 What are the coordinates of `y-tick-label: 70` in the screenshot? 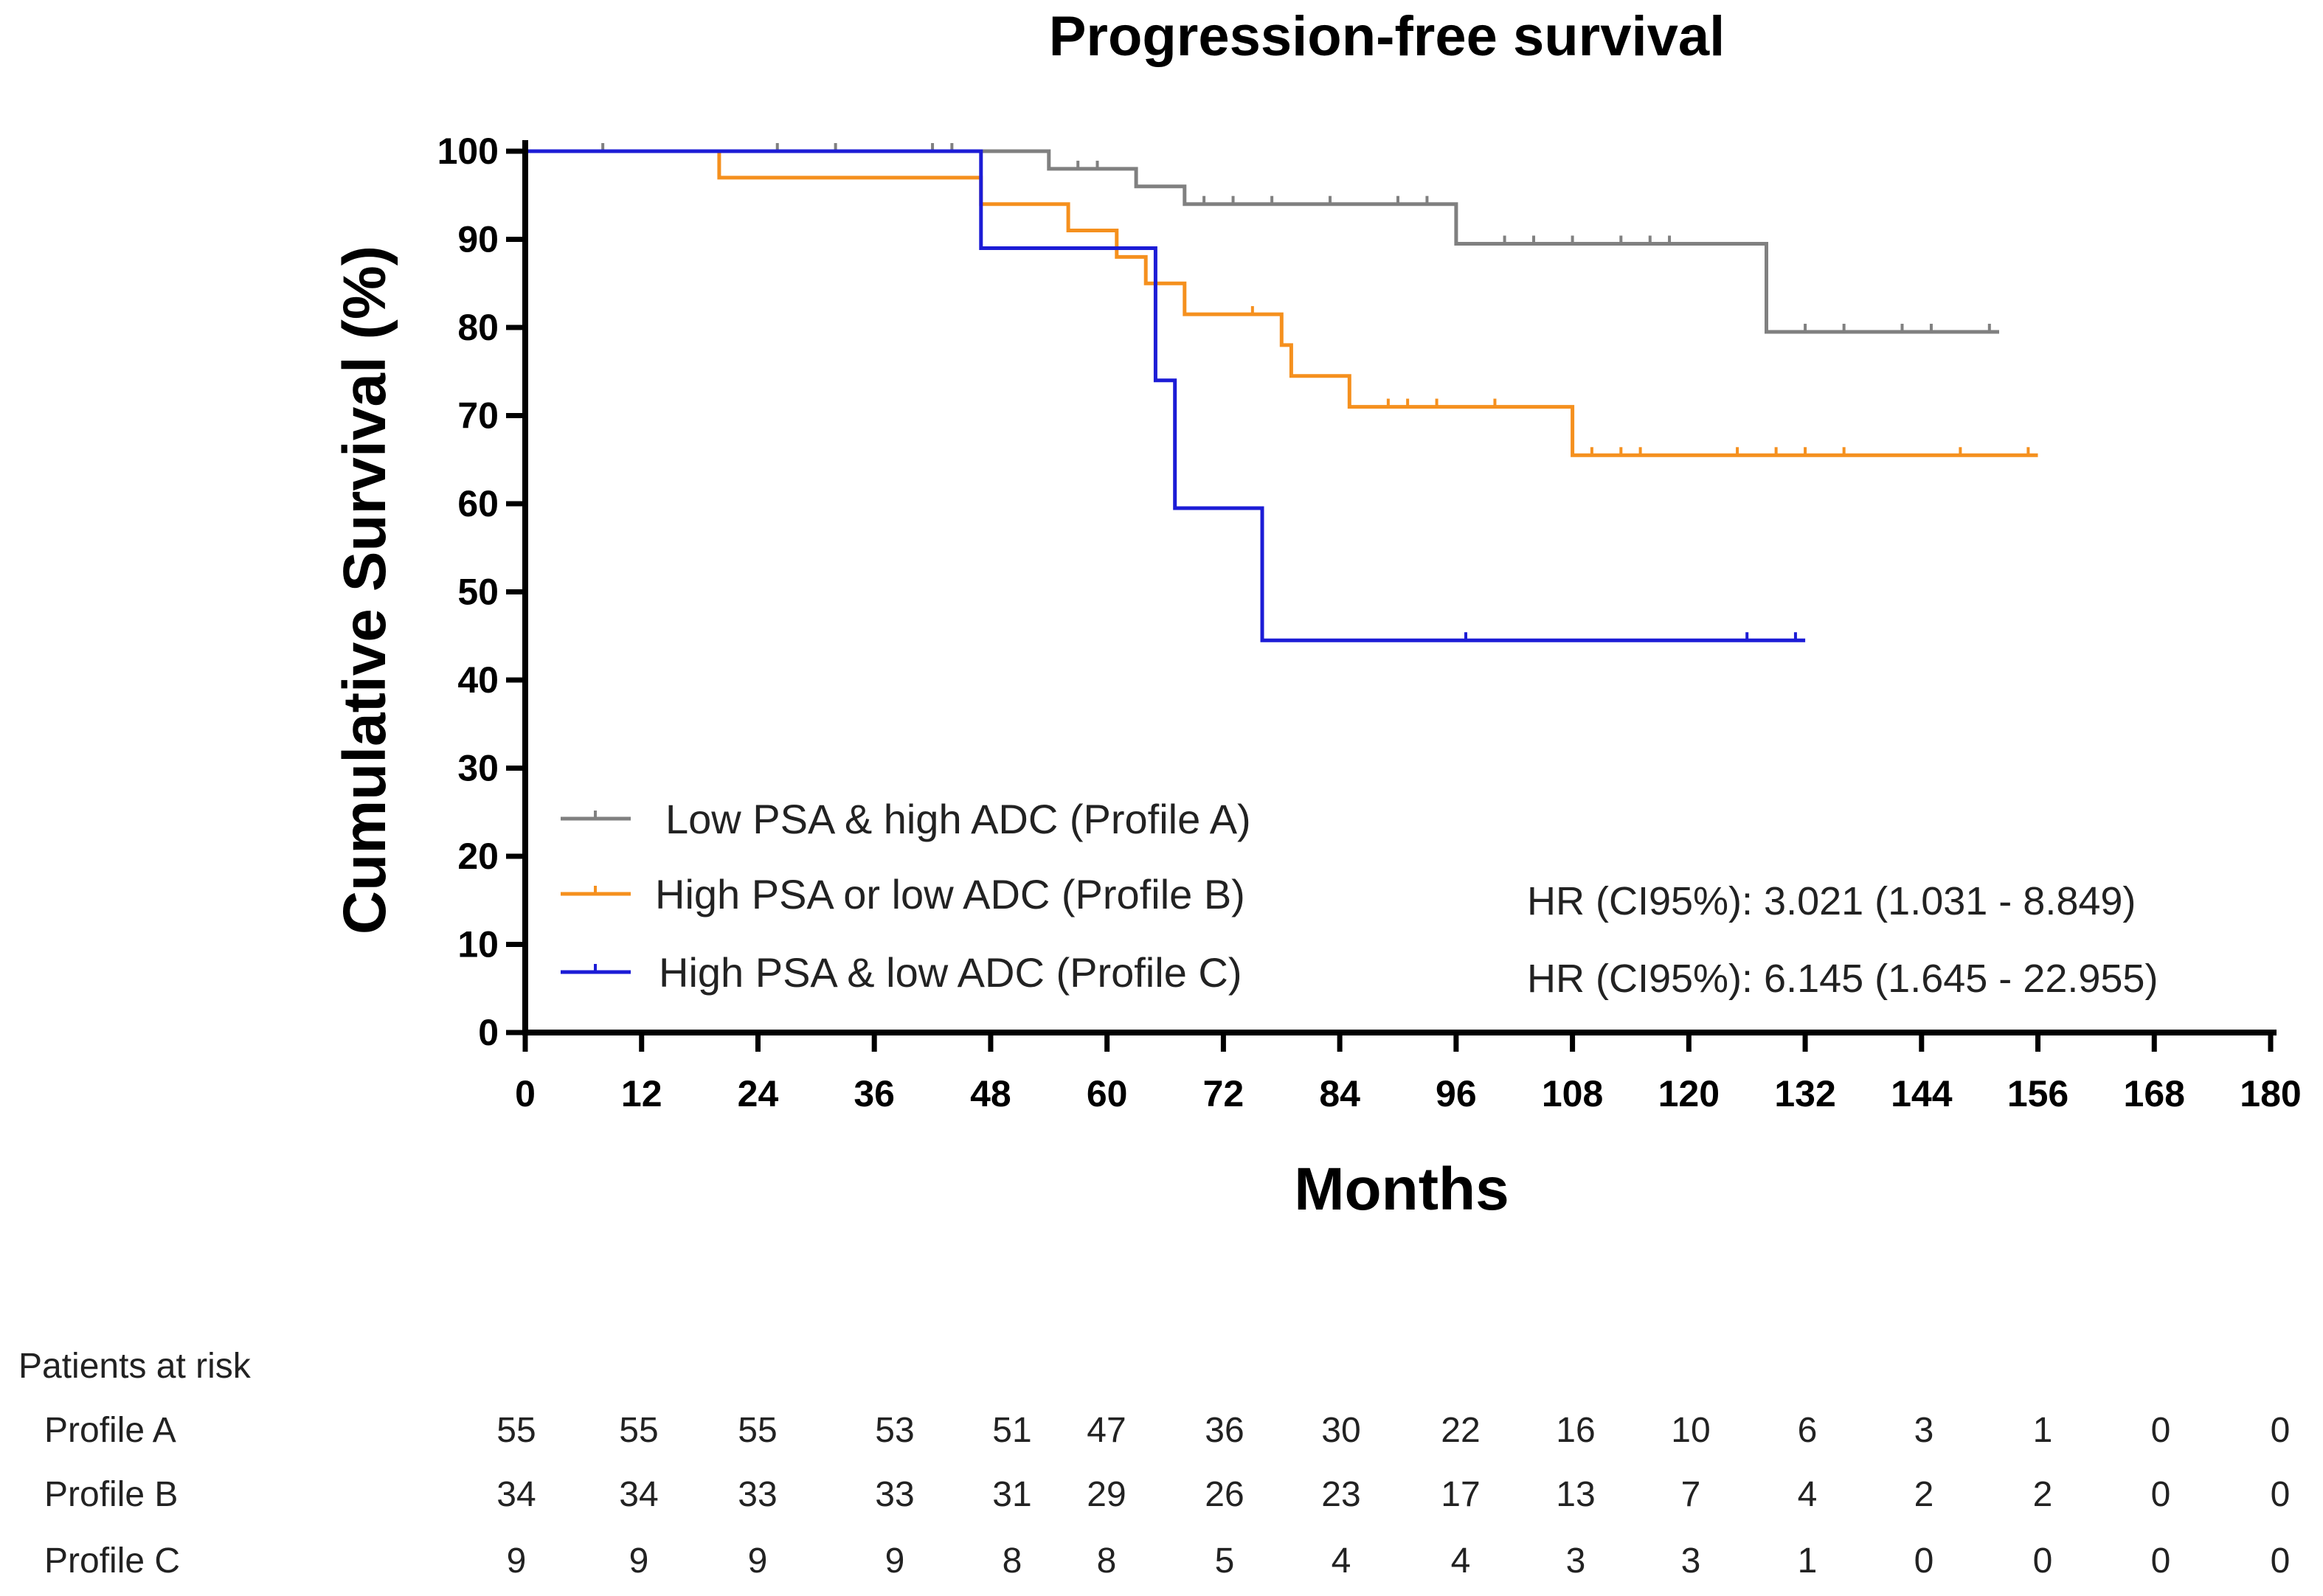 It's located at (478, 416).